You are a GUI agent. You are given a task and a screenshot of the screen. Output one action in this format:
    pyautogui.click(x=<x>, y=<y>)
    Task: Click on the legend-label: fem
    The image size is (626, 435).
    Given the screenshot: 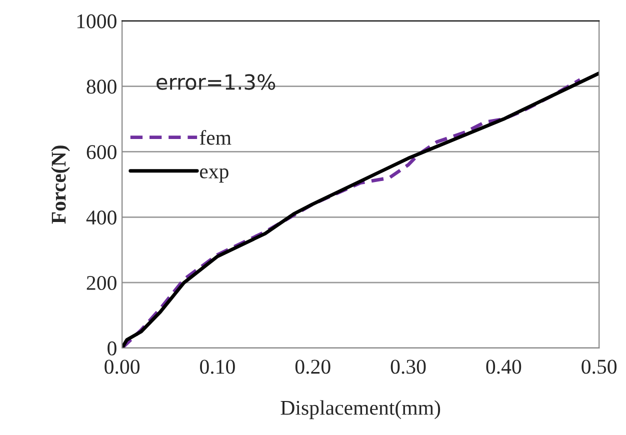 What is the action you would take?
    pyautogui.click(x=216, y=137)
    